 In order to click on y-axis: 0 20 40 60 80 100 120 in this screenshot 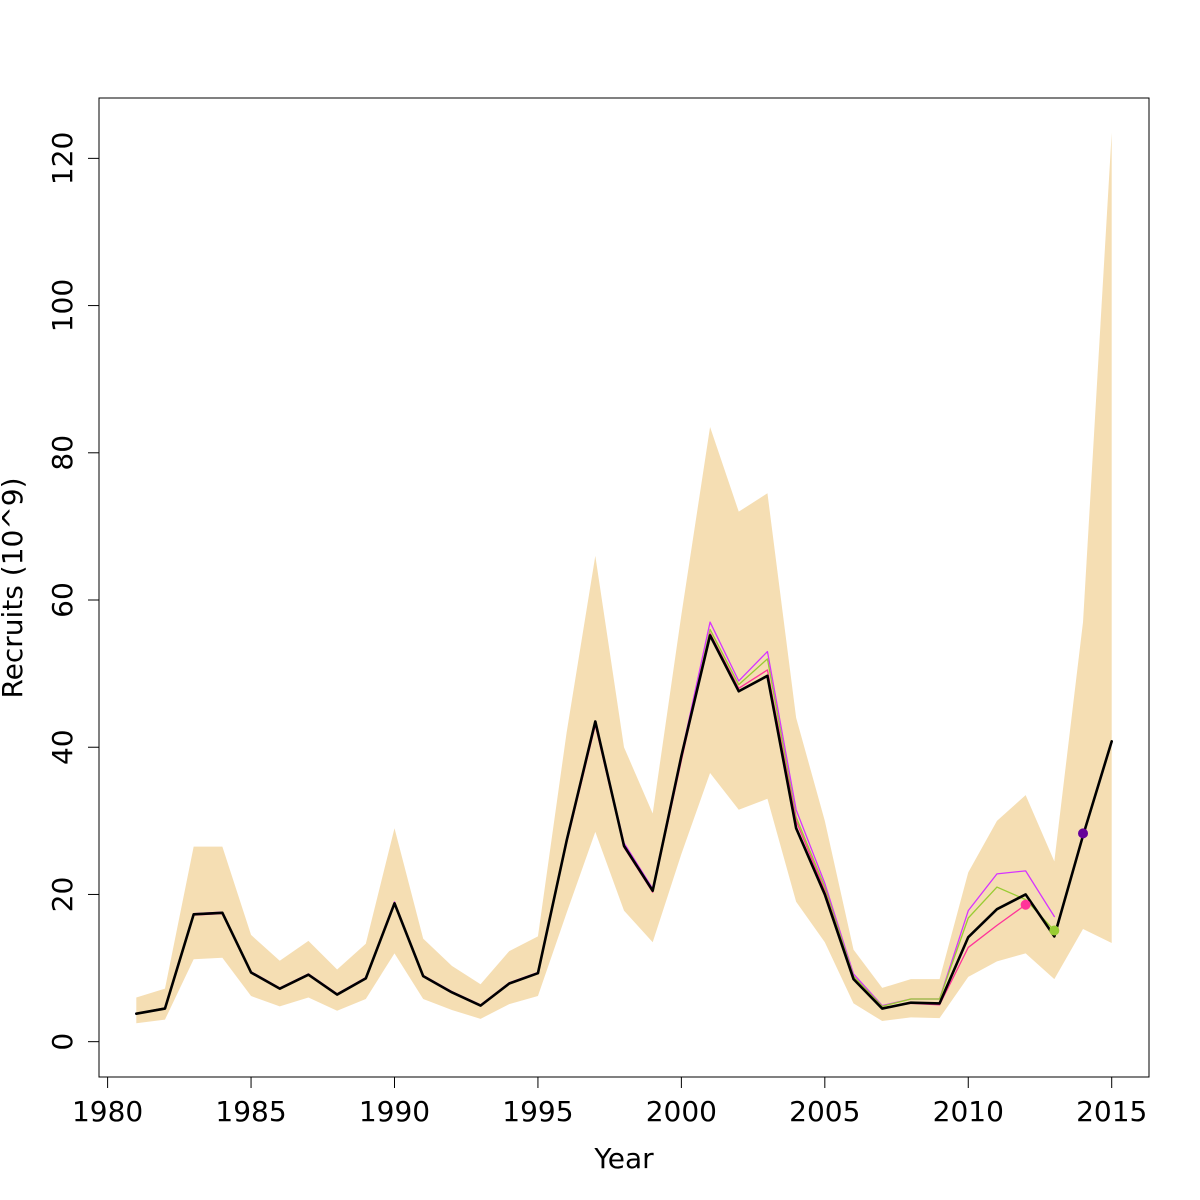, I will do `click(73, 591)`.